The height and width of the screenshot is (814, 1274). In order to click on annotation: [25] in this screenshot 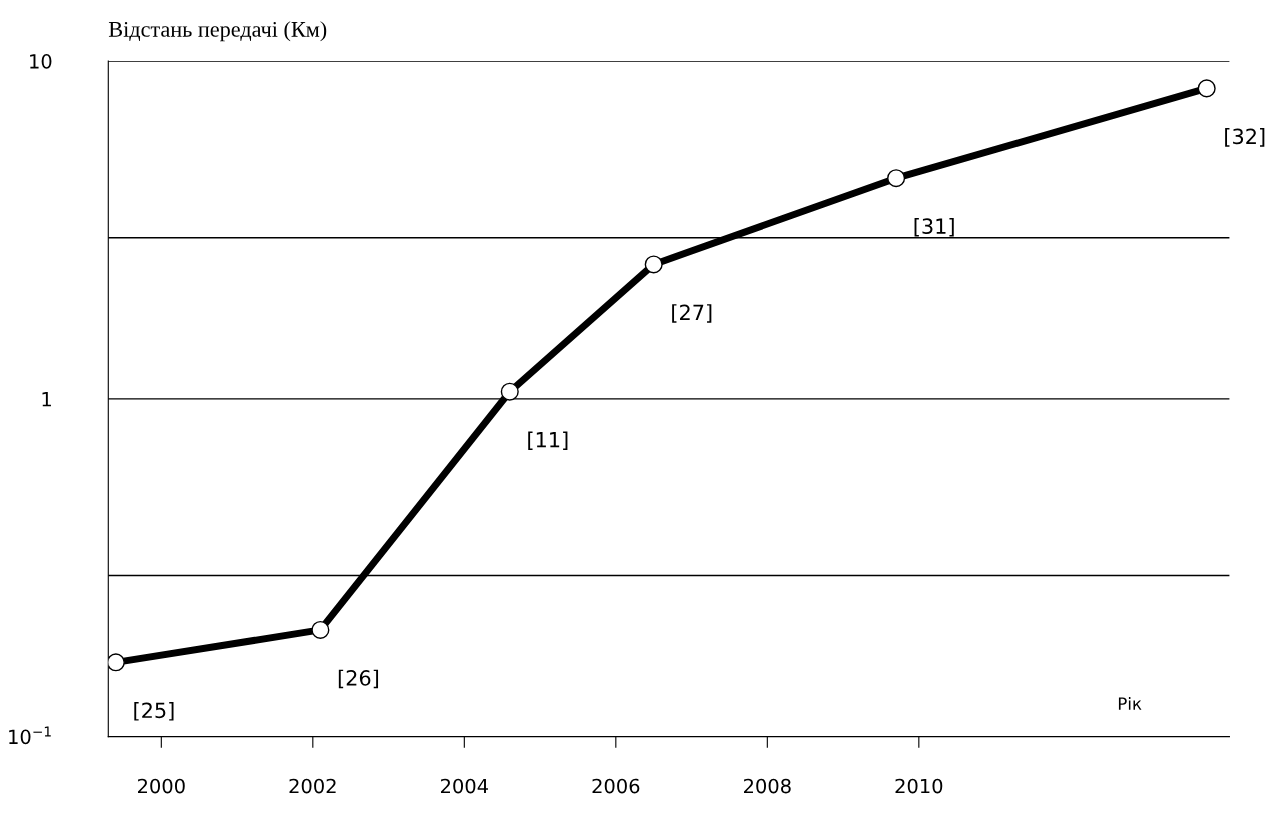, I will do `click(154, 711)`.